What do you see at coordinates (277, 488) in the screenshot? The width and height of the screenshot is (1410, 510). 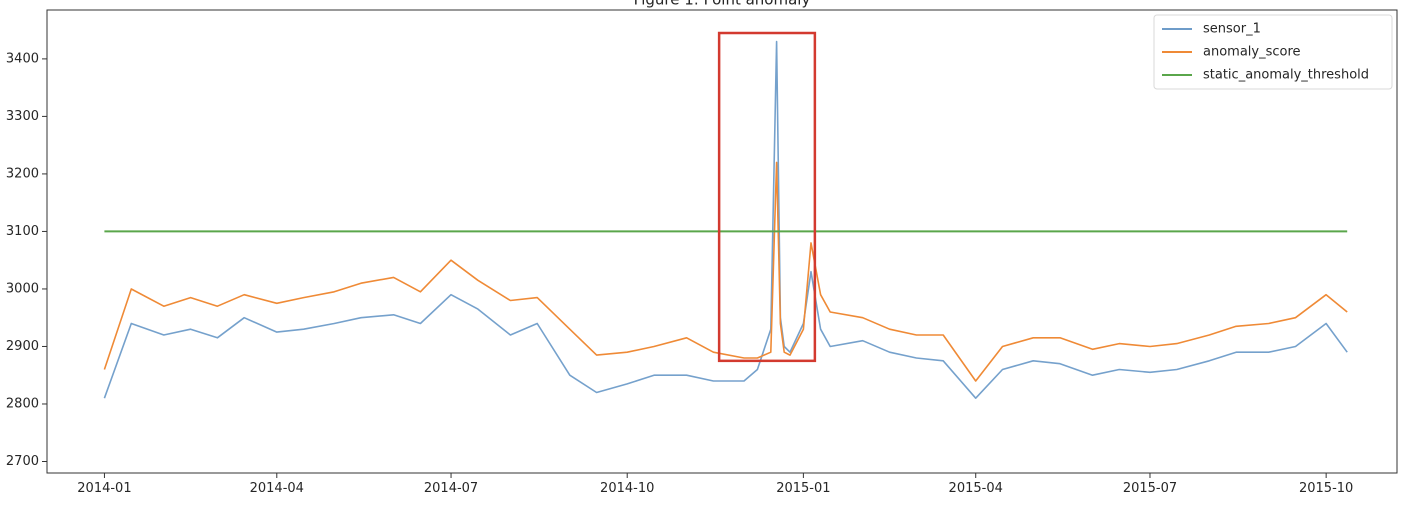 I see `x-tick-label: 2014-04` at bounding box center [277, 488].